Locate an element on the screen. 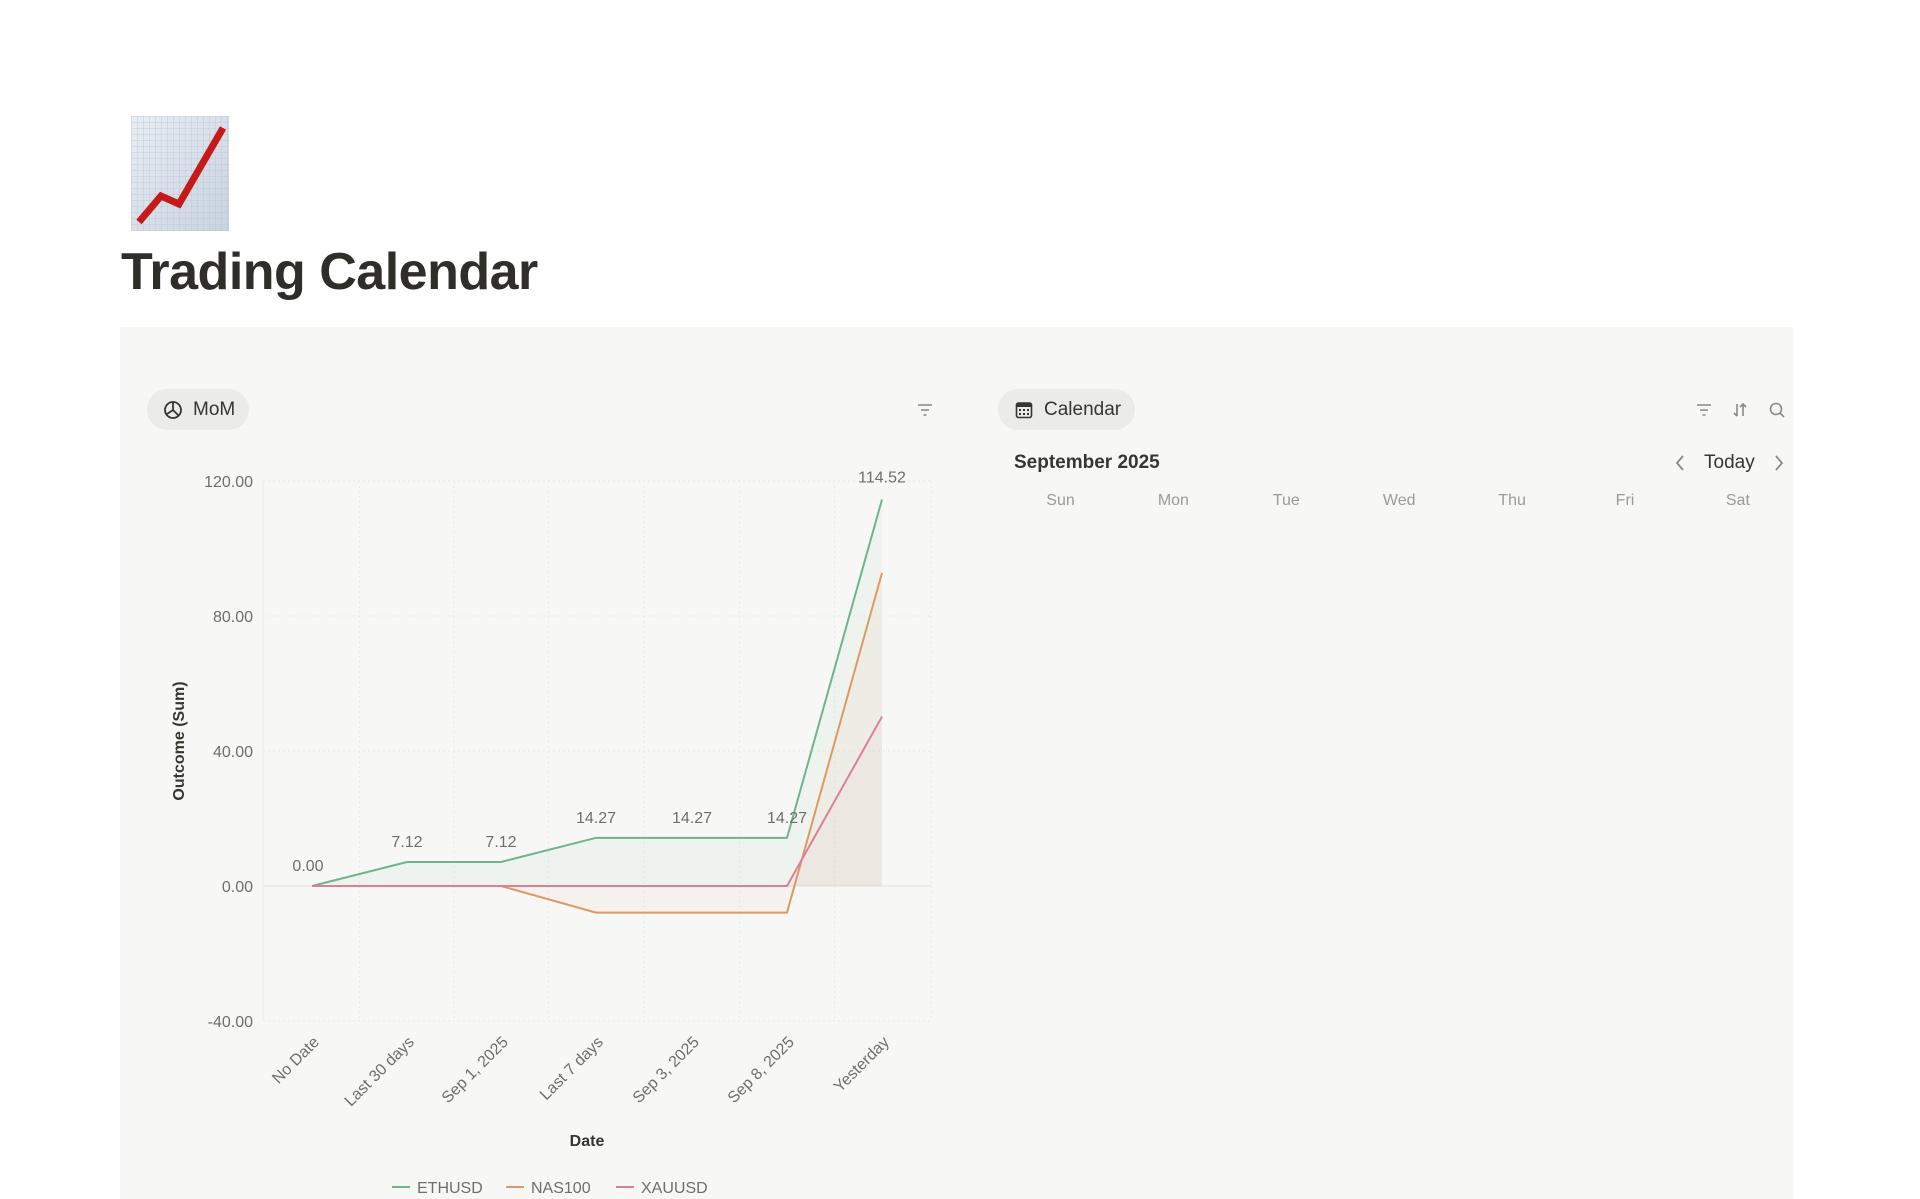 This screenshot has height=1199, width=1920. view-tab-mom: MoM is located at coordinates (198, 409).